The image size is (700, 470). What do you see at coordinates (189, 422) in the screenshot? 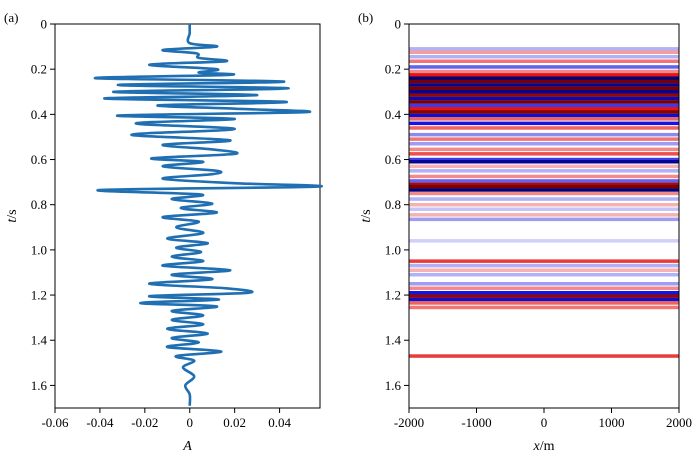
I see `panel-a-xtick-label: 0` at bounding box center [189, 422].